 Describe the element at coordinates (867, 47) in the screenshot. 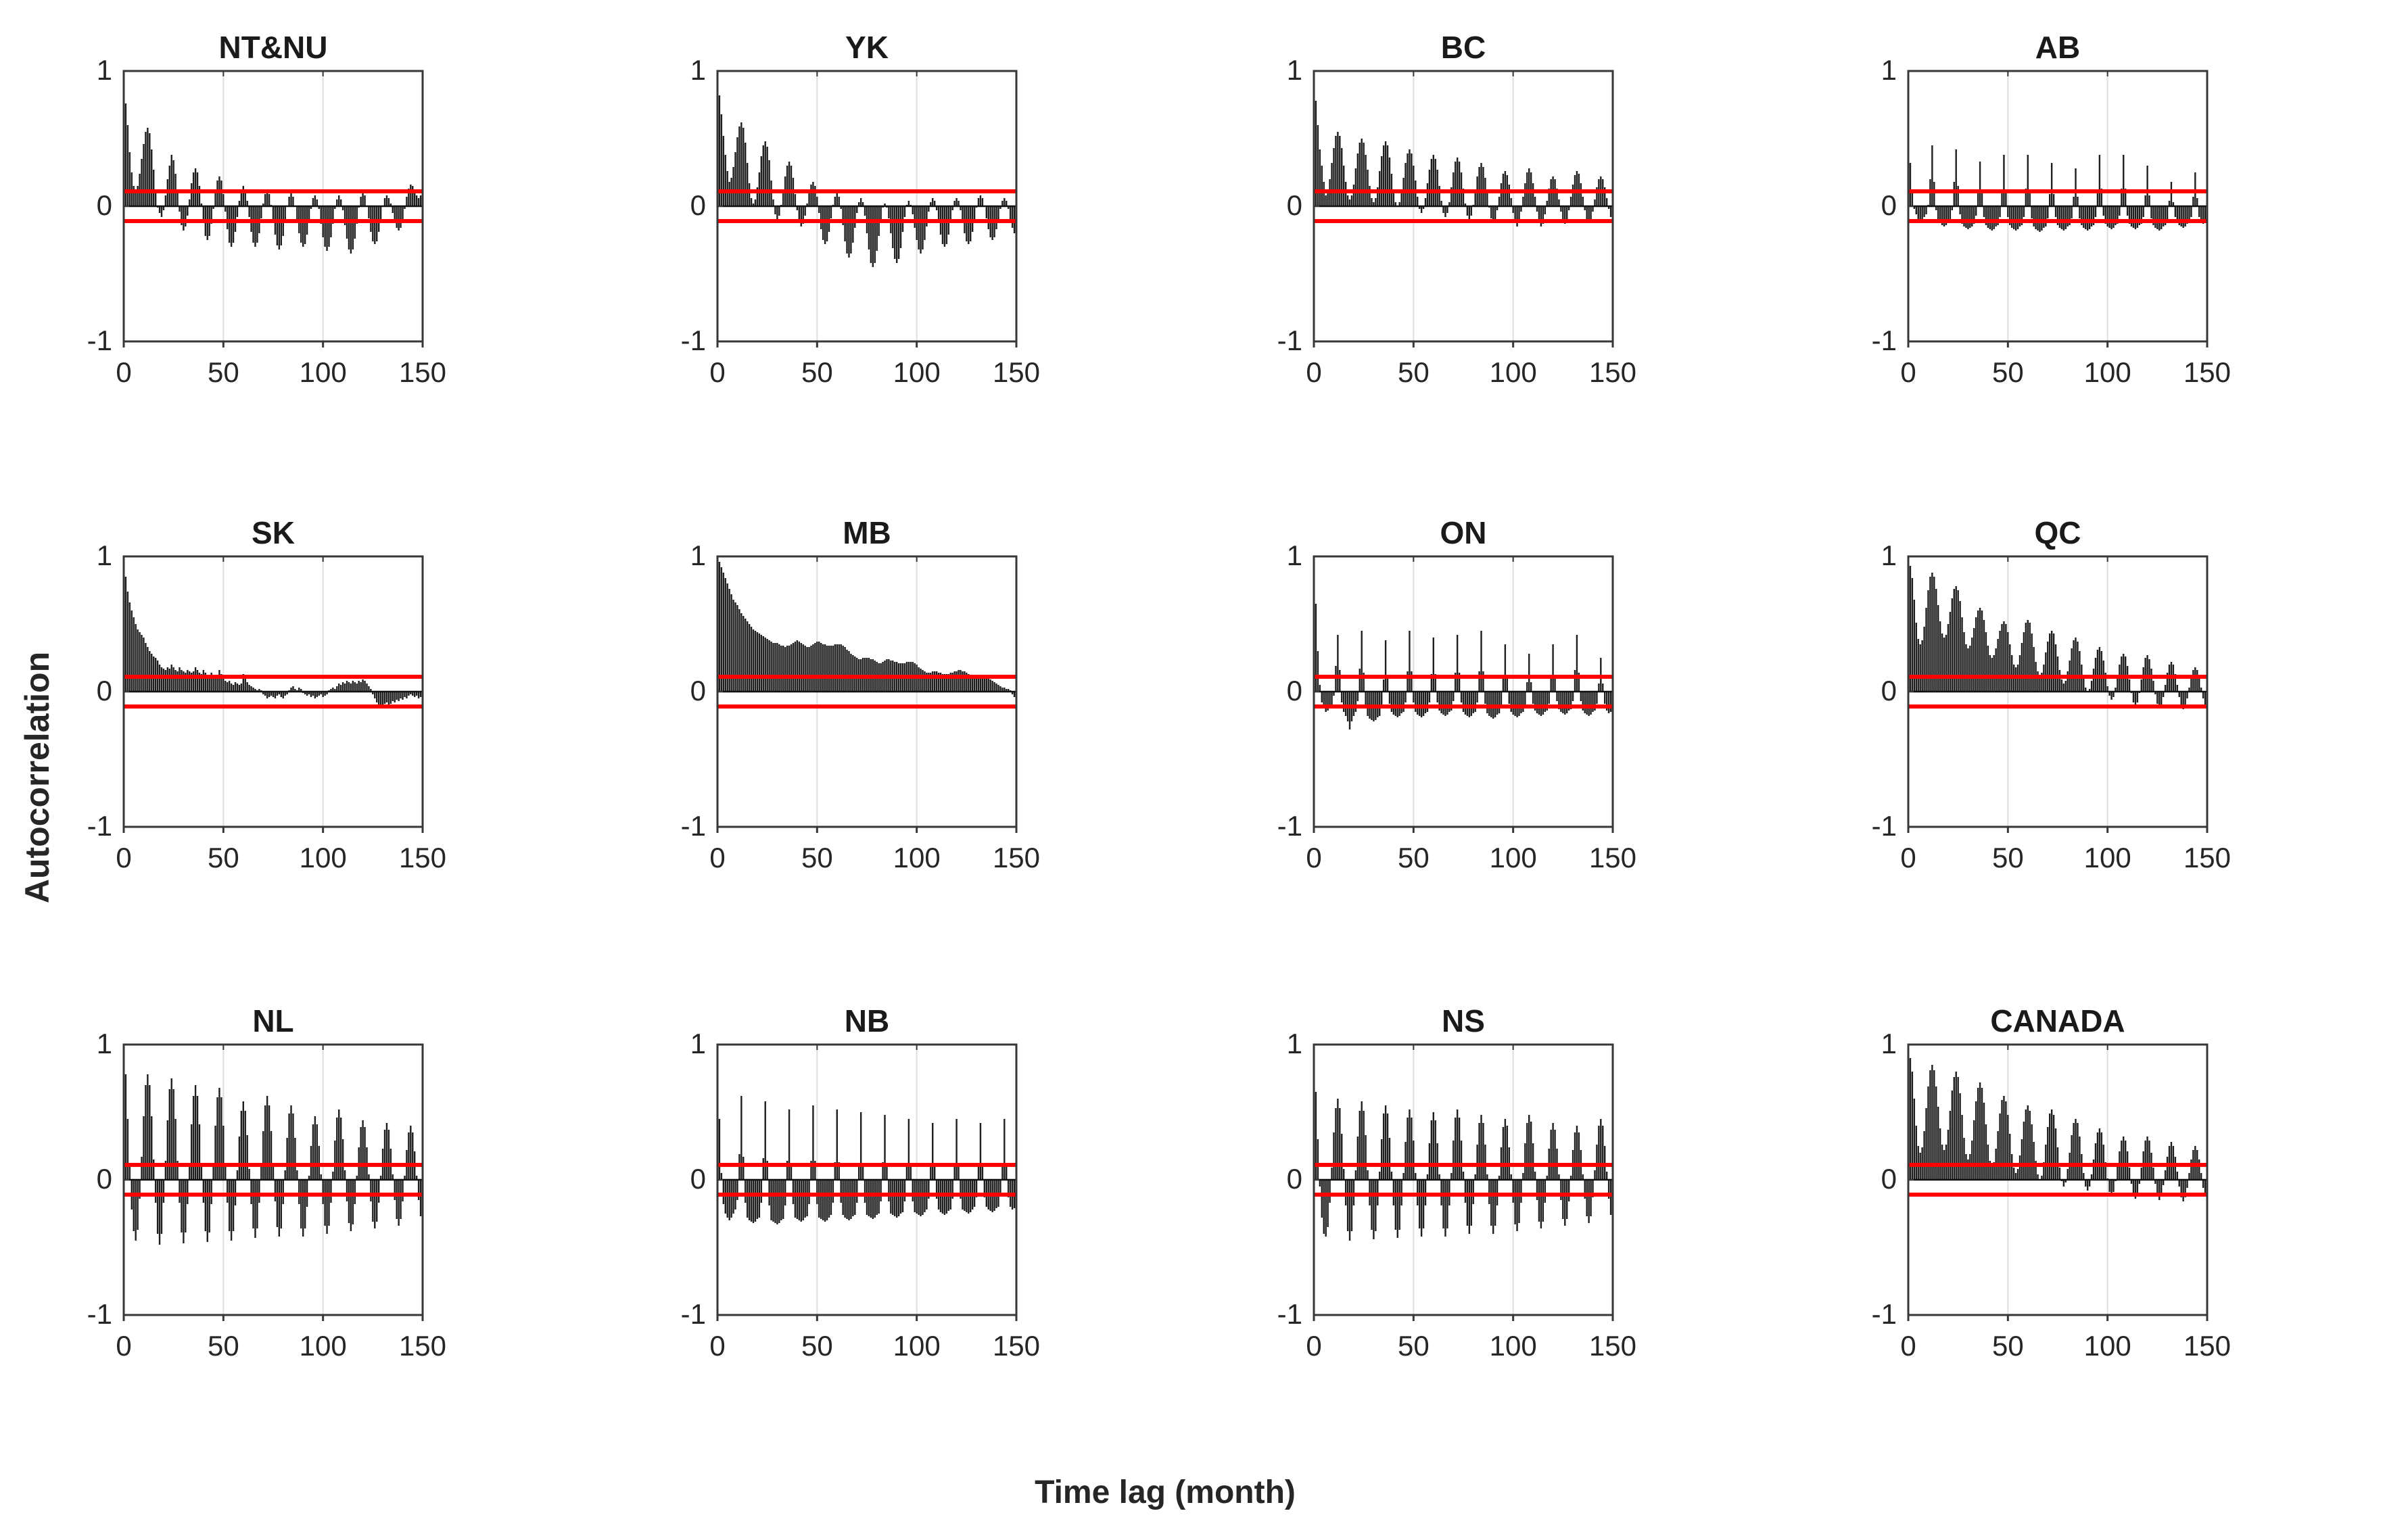

I see `plot-title: YK` at that location.